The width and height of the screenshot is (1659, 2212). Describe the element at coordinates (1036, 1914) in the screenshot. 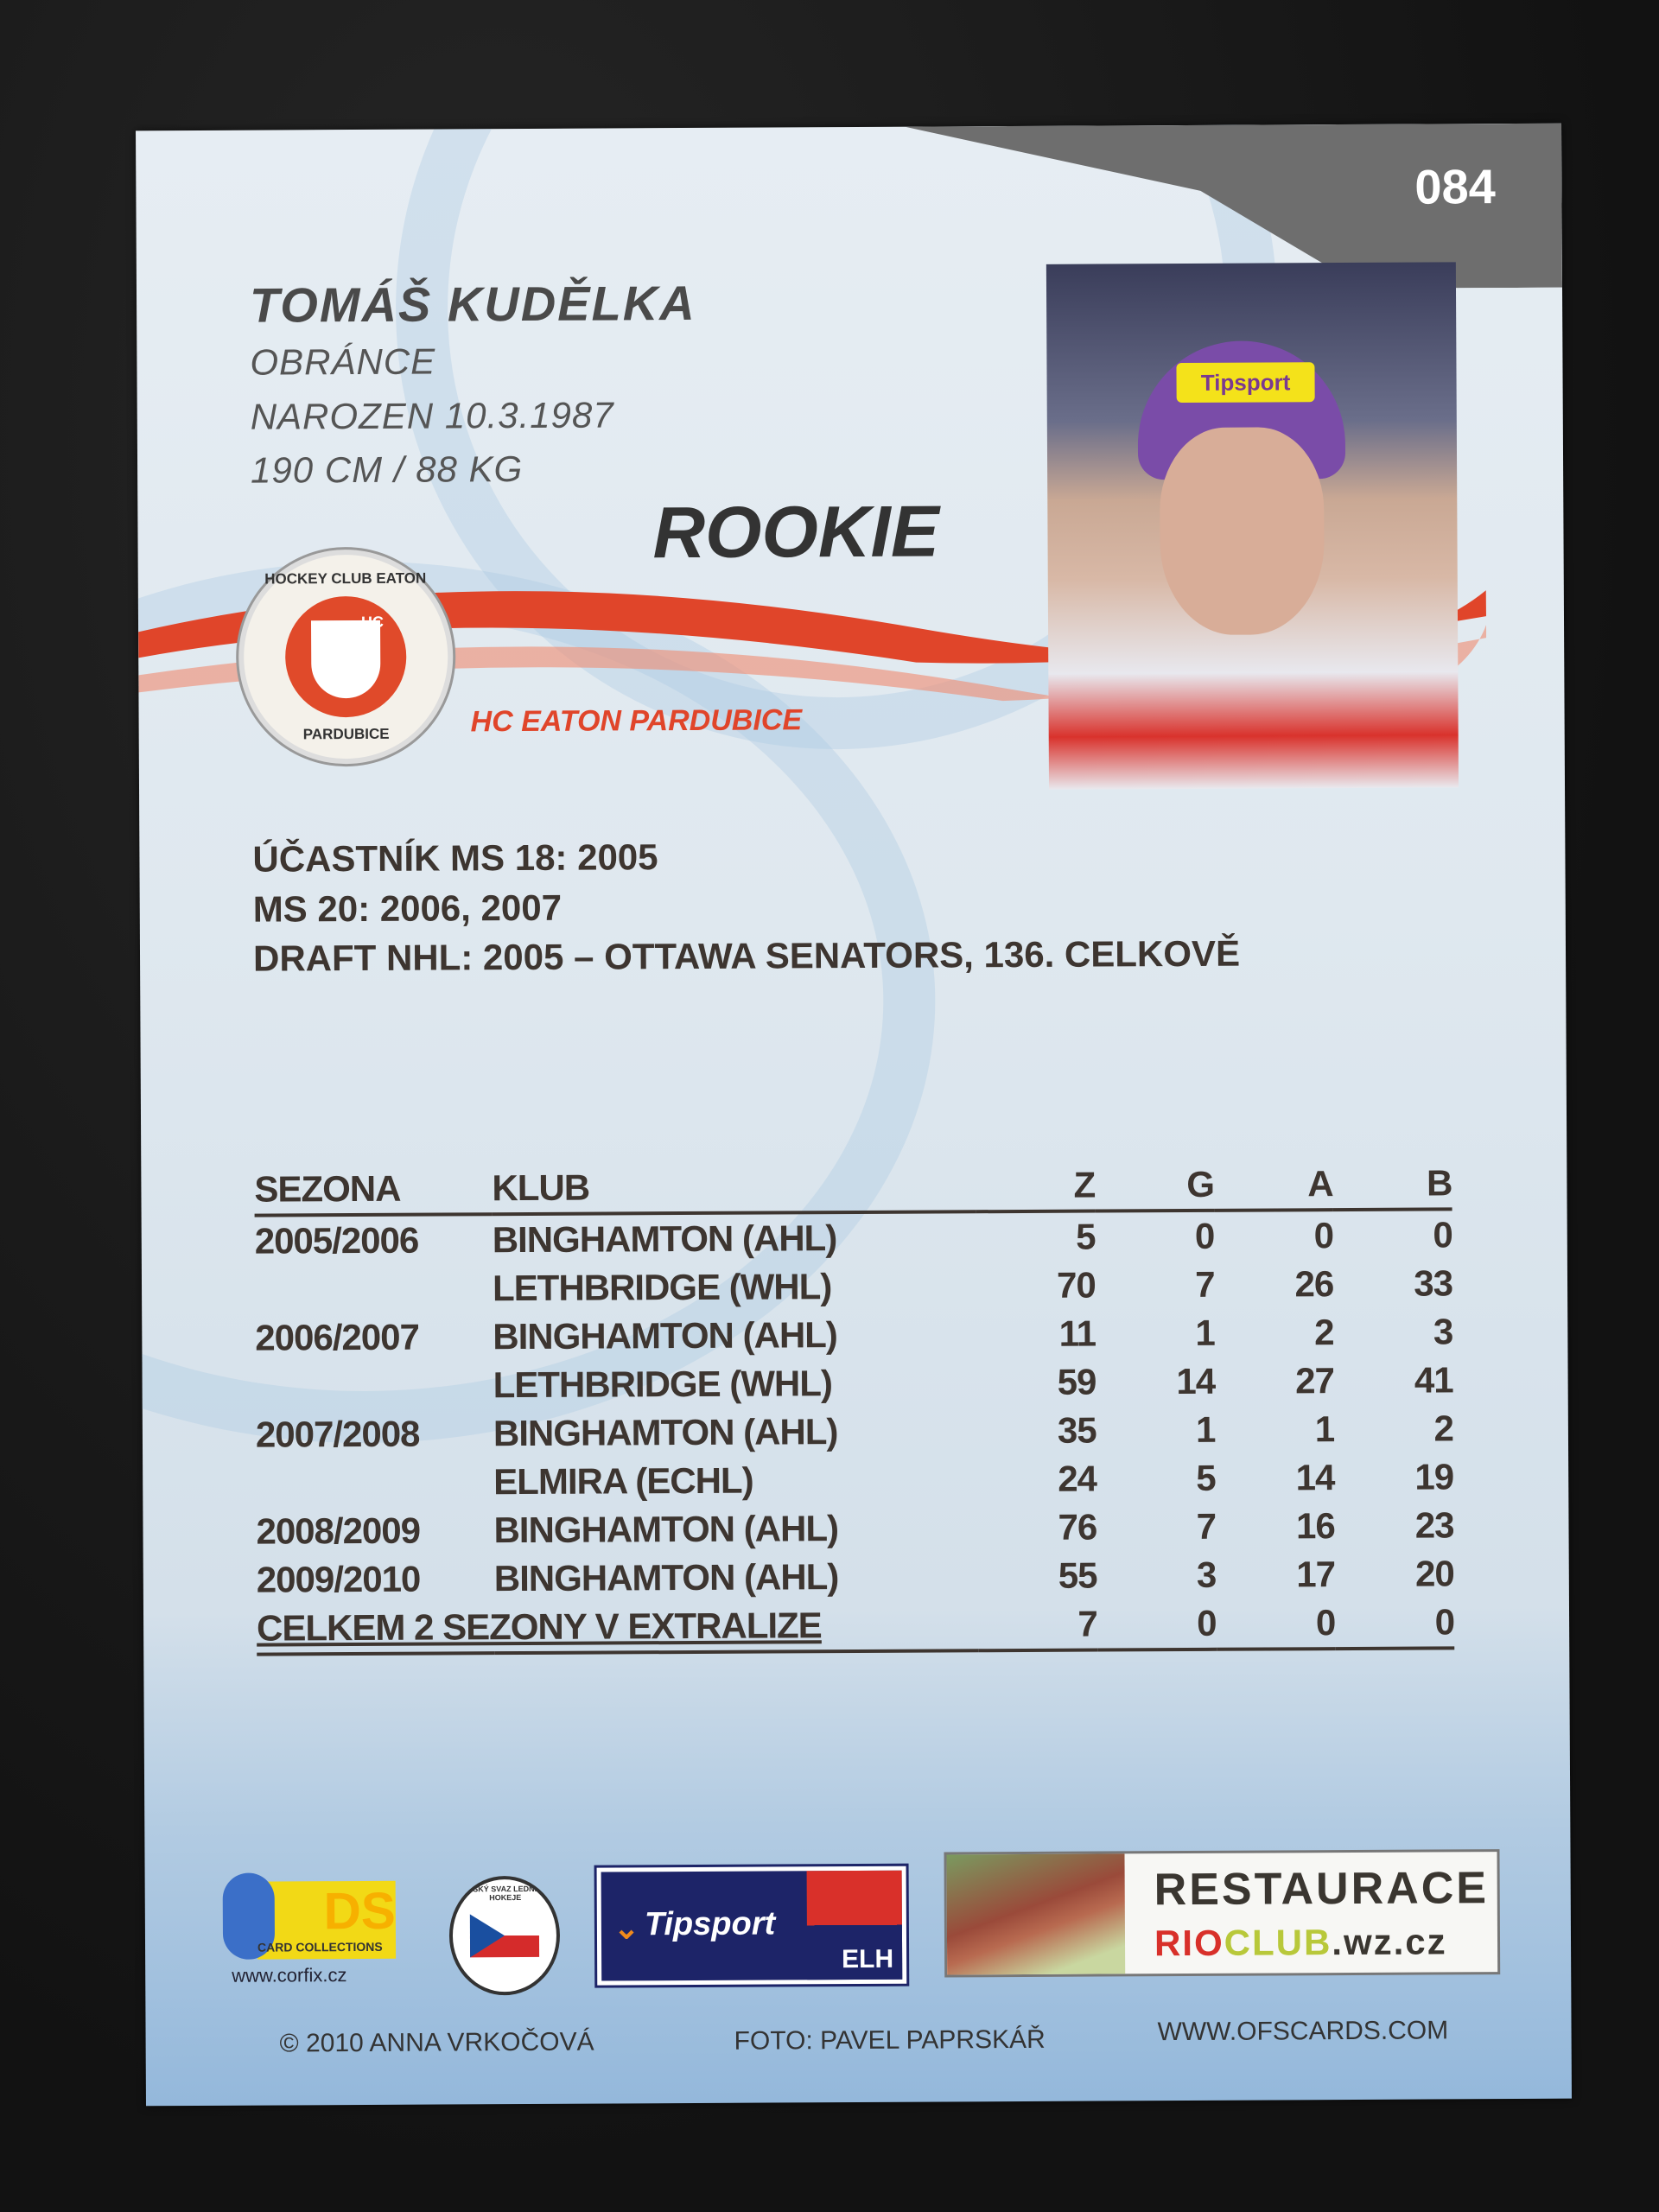

I see `restaurant-photo` at that location.